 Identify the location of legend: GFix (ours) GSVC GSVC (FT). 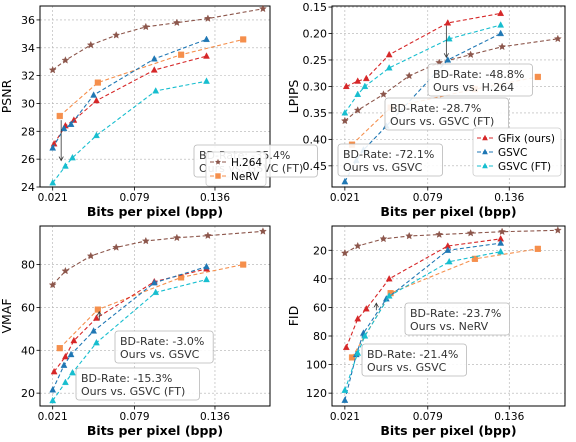
(517, 152).